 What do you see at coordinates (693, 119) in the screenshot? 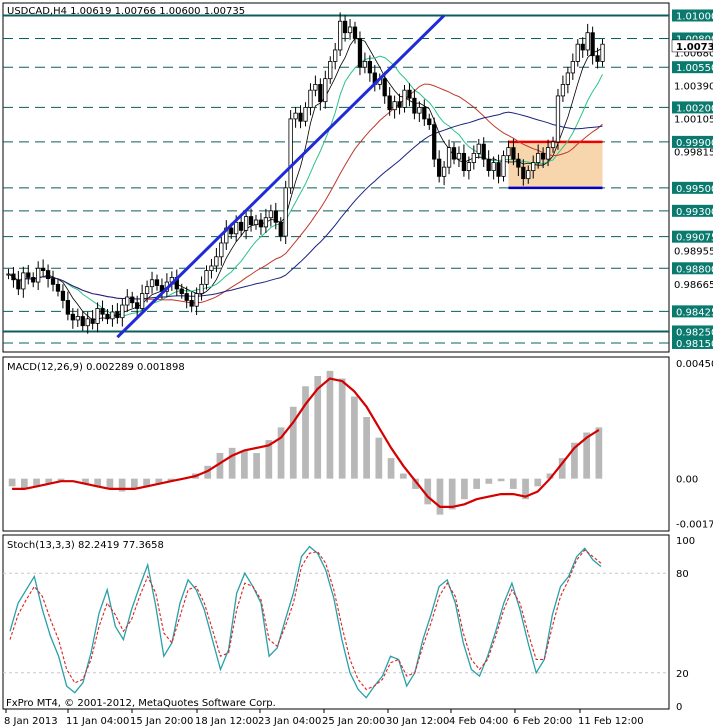
I see `price-tick-3: 1.00105` at bounding box center [693, 119].